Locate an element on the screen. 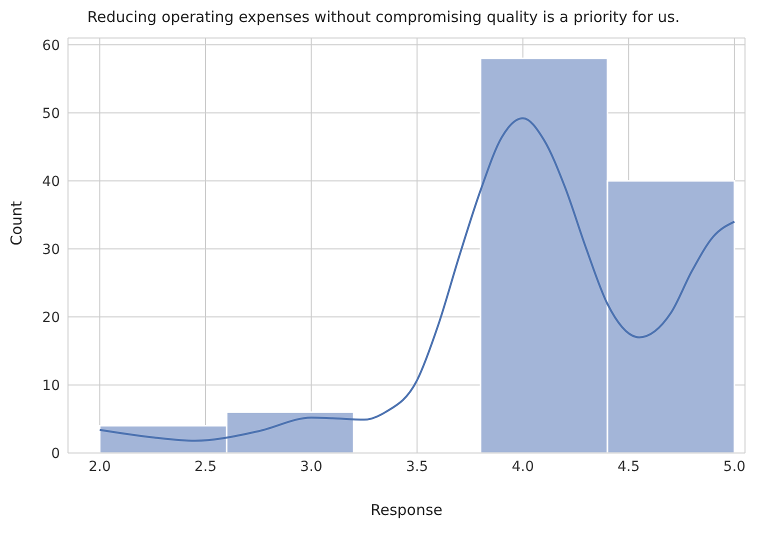 The image size is (767, 533). y-tick-label: 50 is located at coordinates (51, 114).